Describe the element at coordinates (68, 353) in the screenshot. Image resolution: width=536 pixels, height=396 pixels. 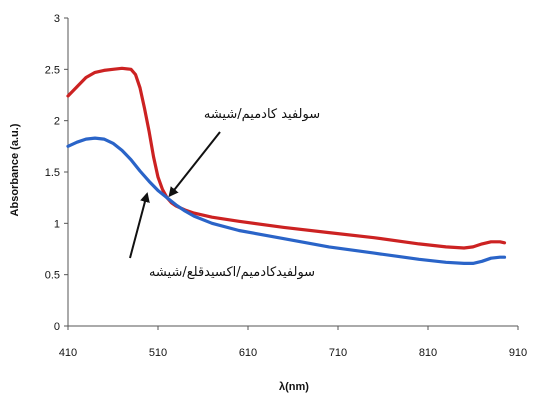
I see `x-tick-label: 410` at that location.